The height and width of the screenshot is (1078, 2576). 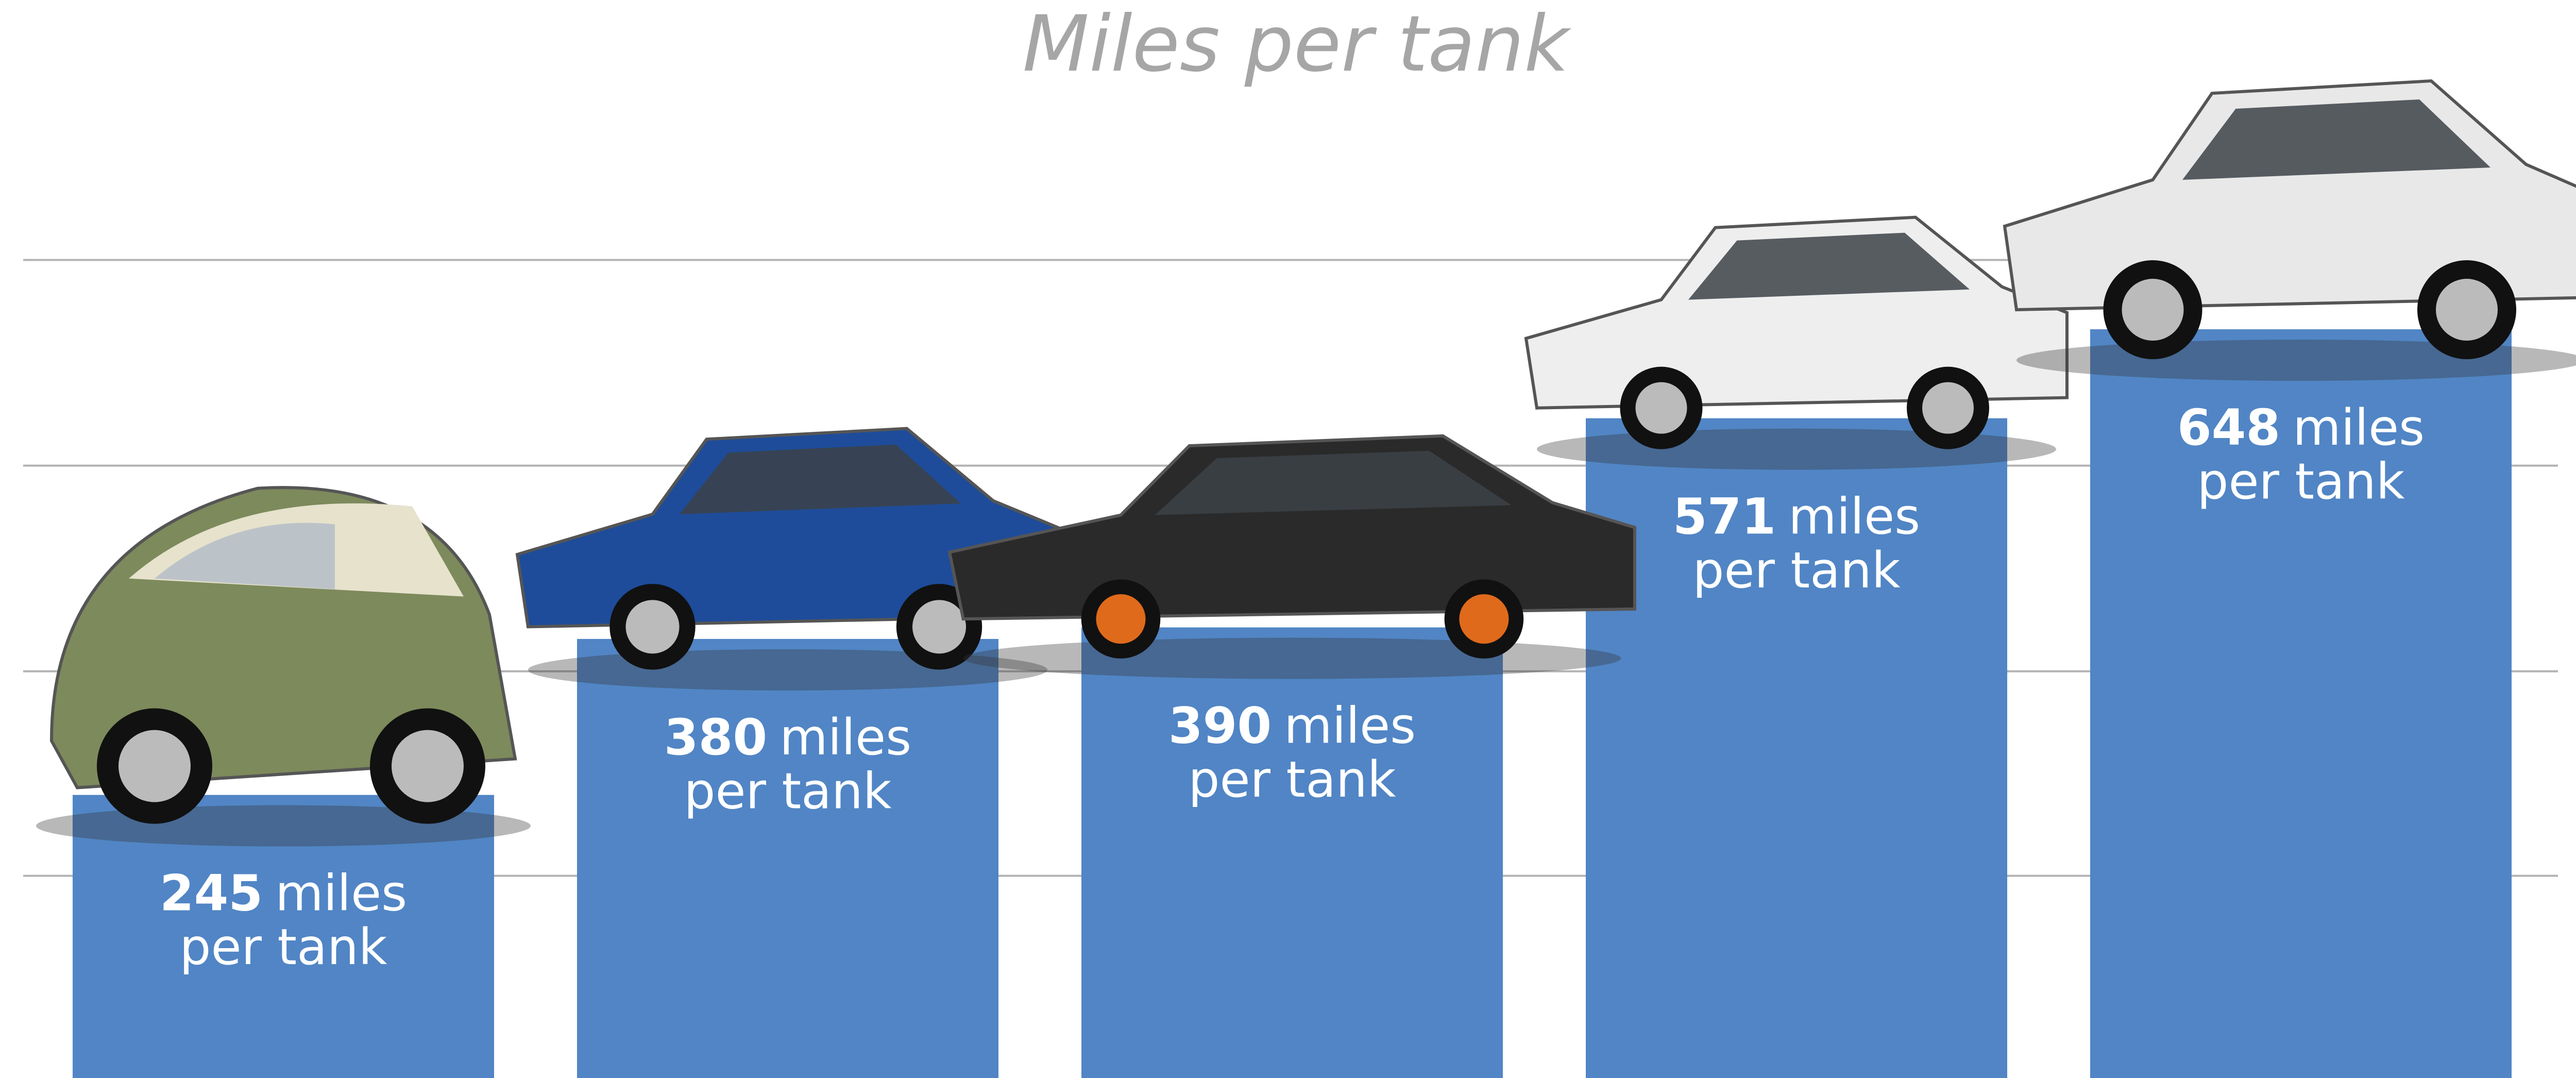 I want to click on value-label-line: 245 miles, so click(x=283, y=893).